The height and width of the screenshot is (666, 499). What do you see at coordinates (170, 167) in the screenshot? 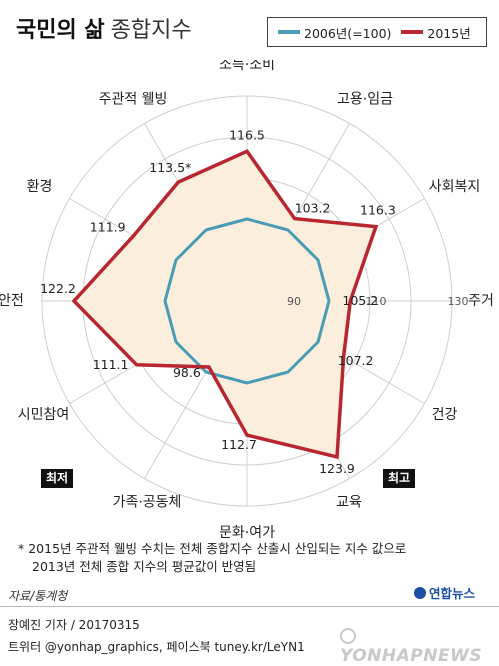
I see `value-label: 113.5*` at bounding box center [170, 167].